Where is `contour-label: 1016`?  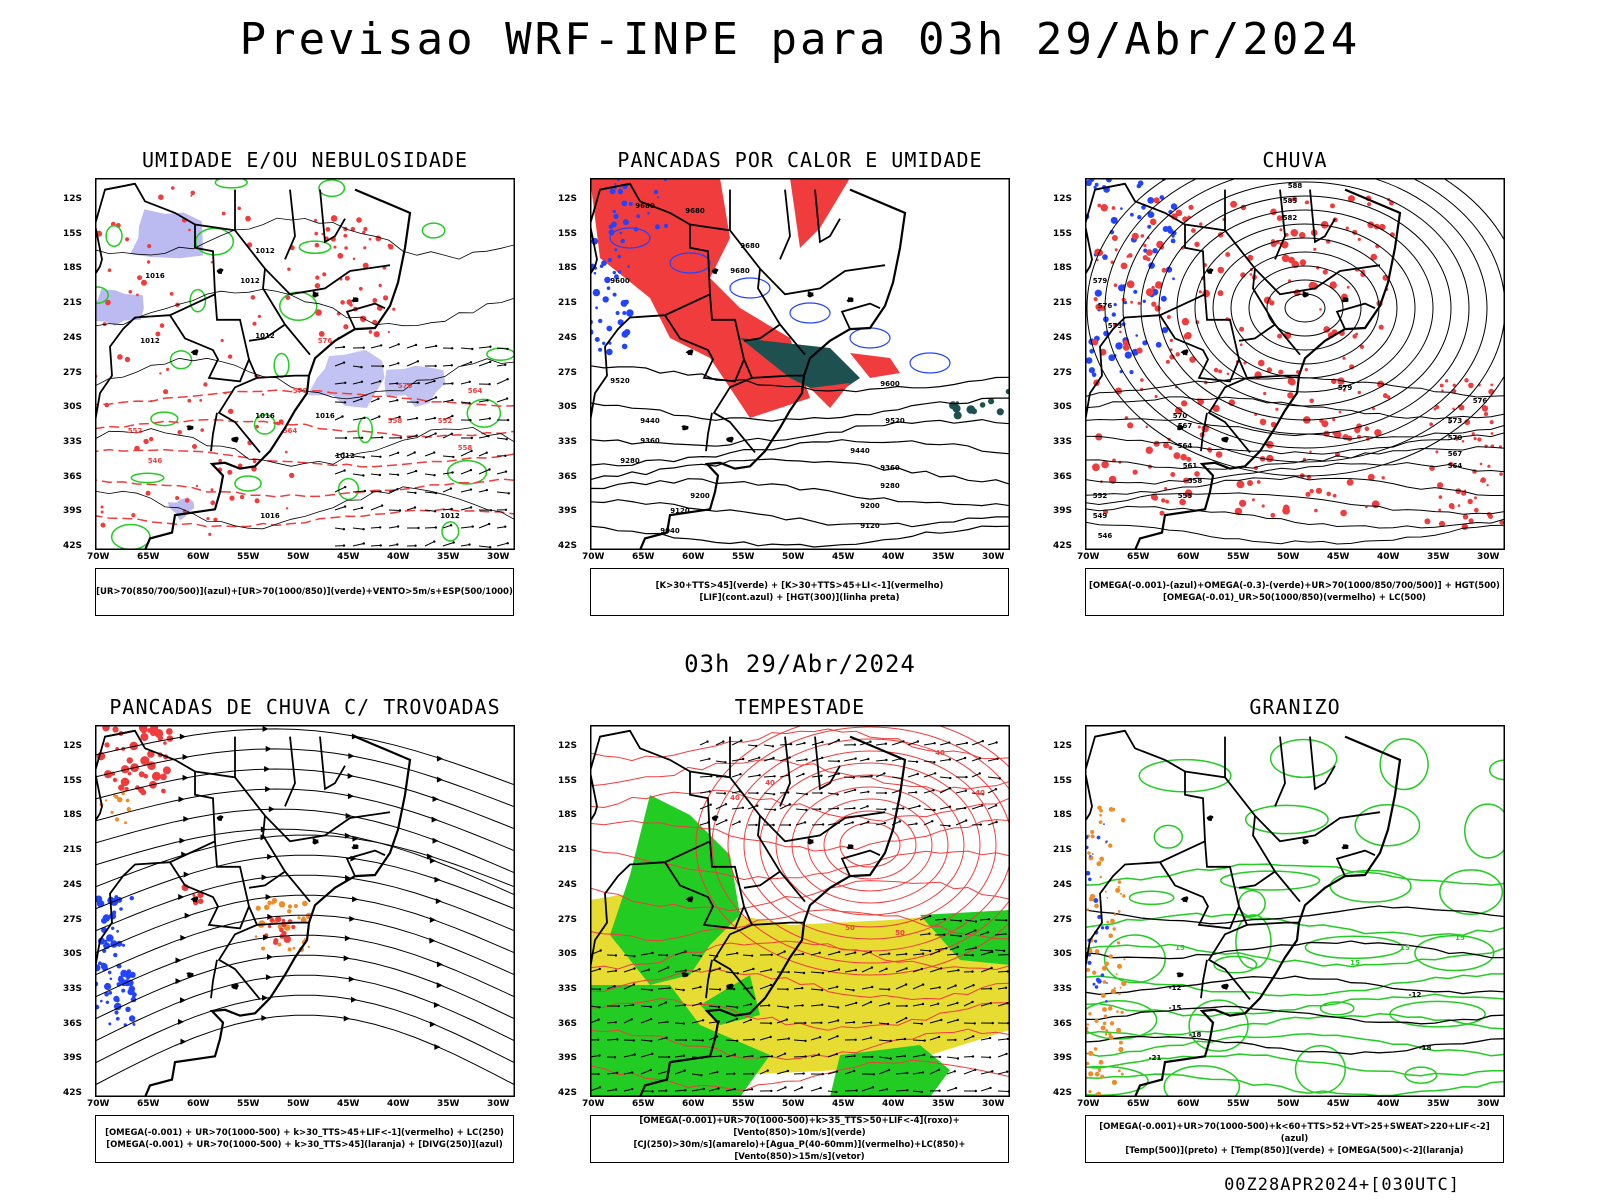 contour-label: 1016 is located at coordinates (325, 416).